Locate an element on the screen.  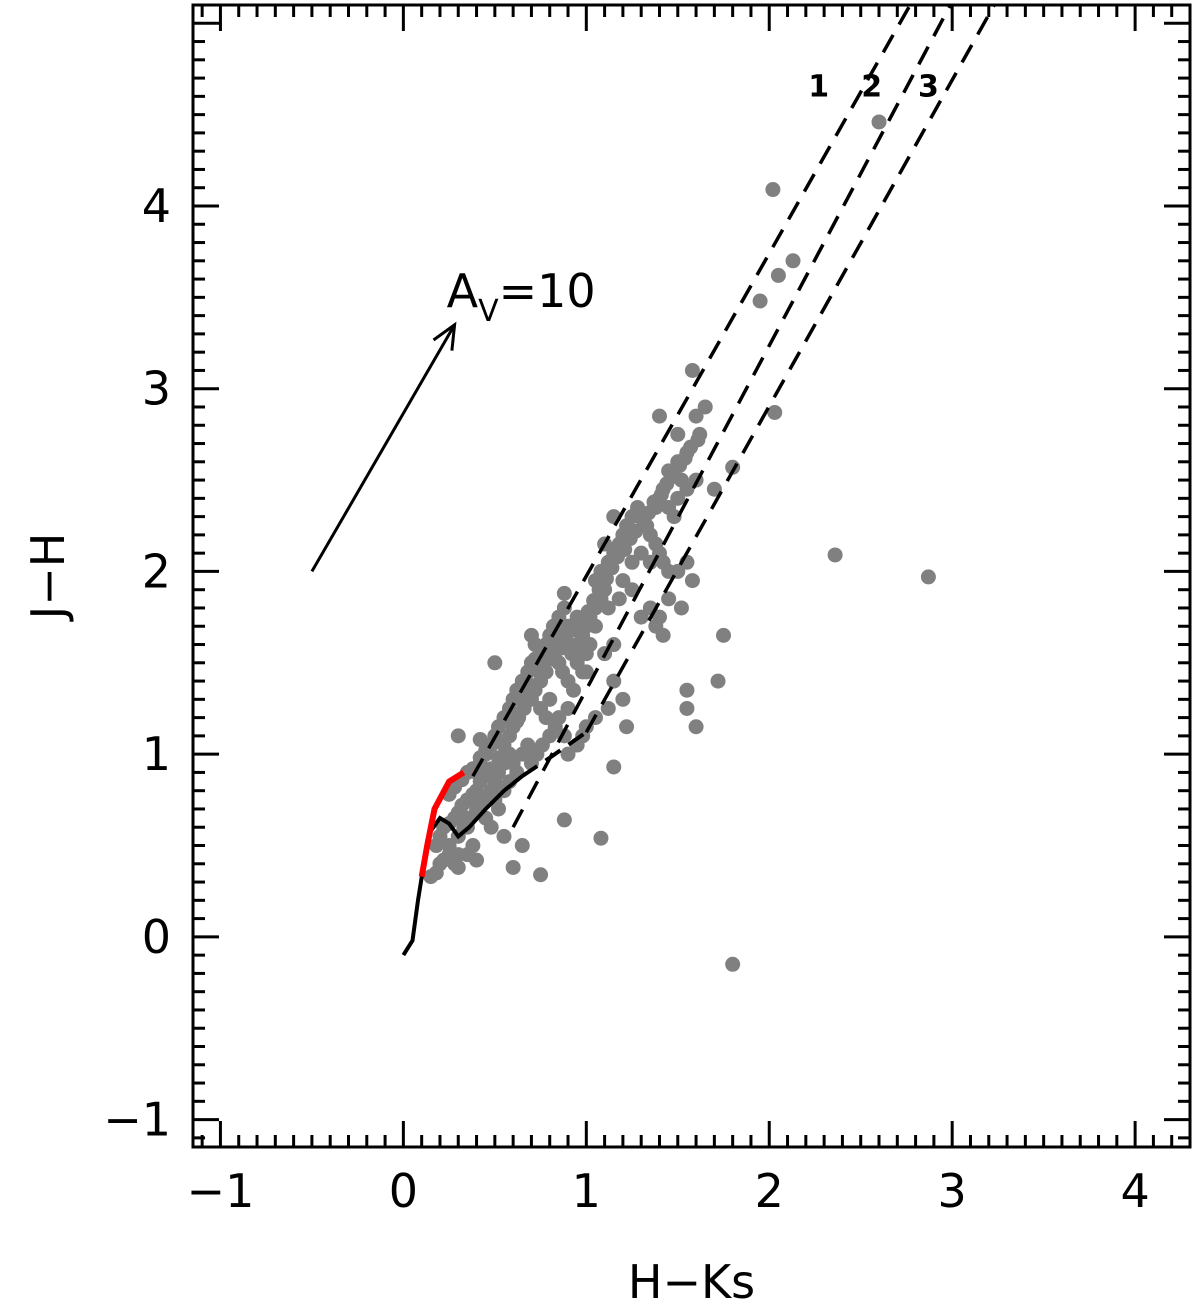
x-axis-title: H−Ks is located at coordinates (691, 1280).